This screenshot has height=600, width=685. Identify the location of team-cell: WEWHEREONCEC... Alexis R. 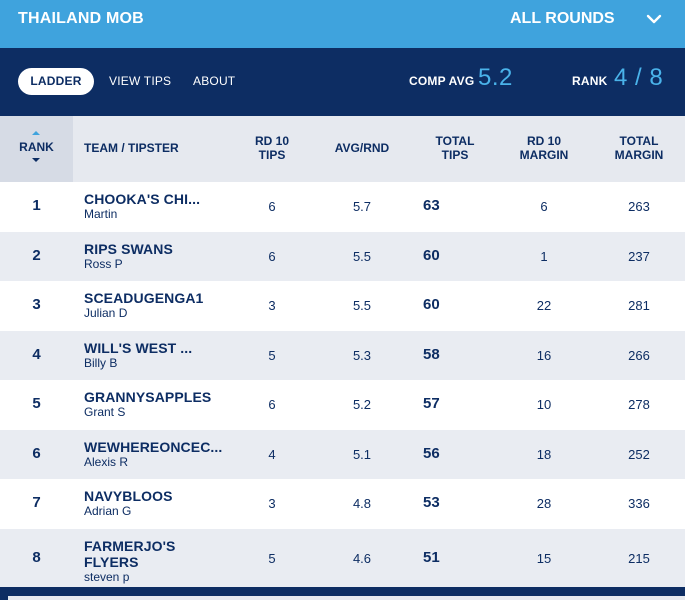
(159, 454).